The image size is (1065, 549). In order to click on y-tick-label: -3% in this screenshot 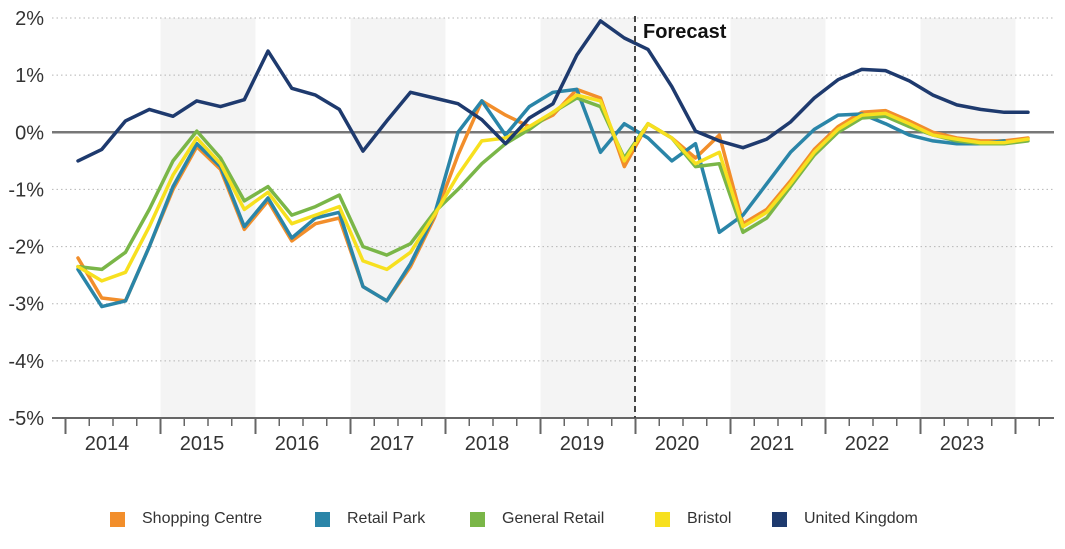, I will do `click(26, 305)`.